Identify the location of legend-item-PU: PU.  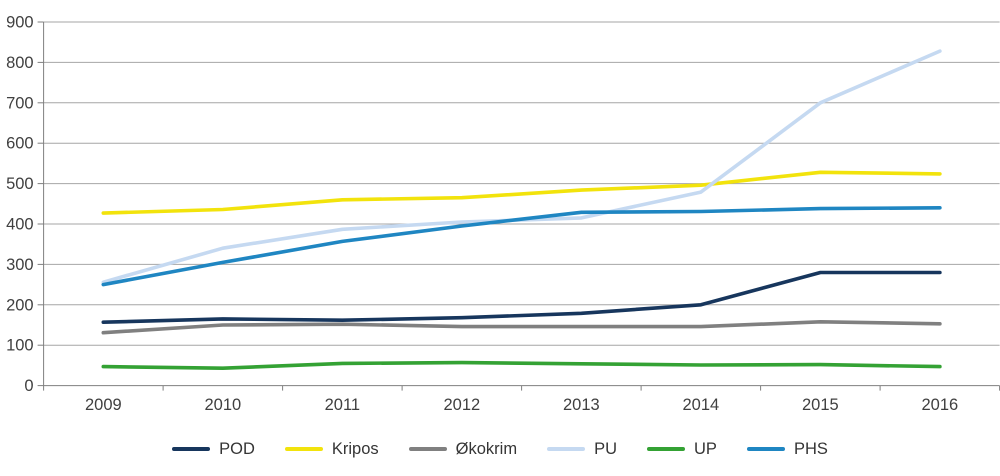
(582, 449).